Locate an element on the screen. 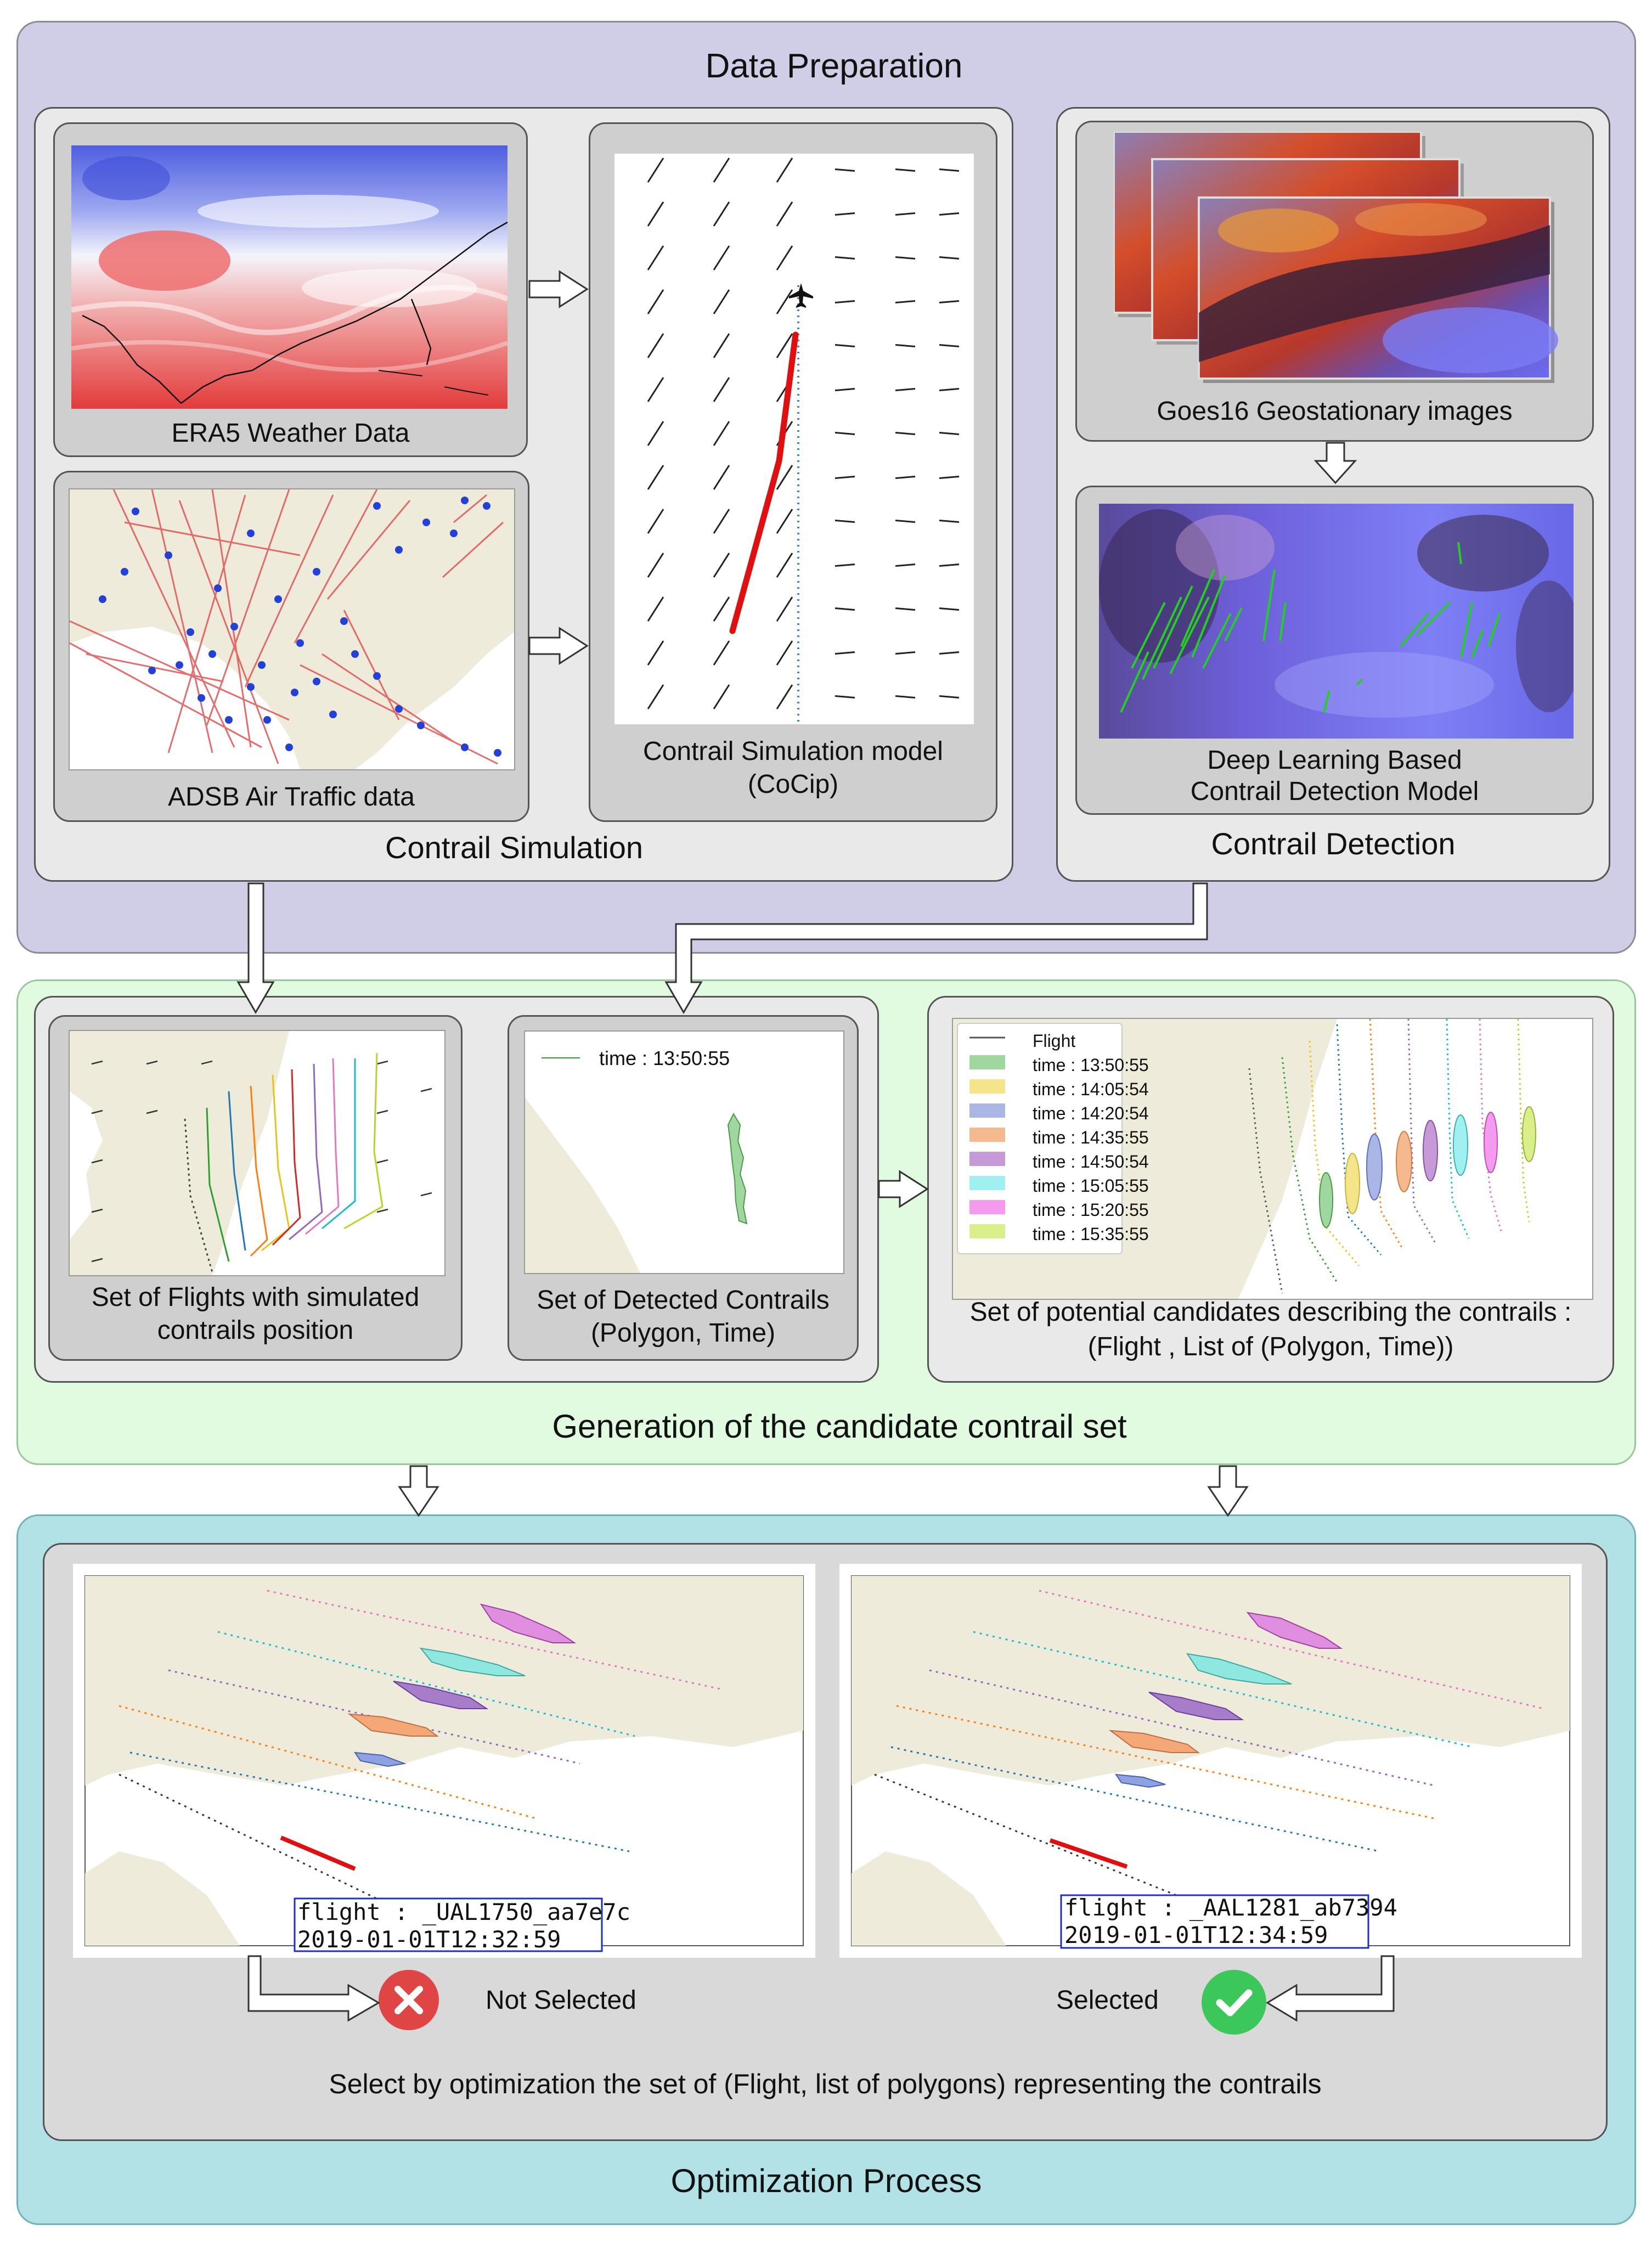  right-flight-label: flight : _AAL1281_ab7394 is located at coordinates (1231, 1907).